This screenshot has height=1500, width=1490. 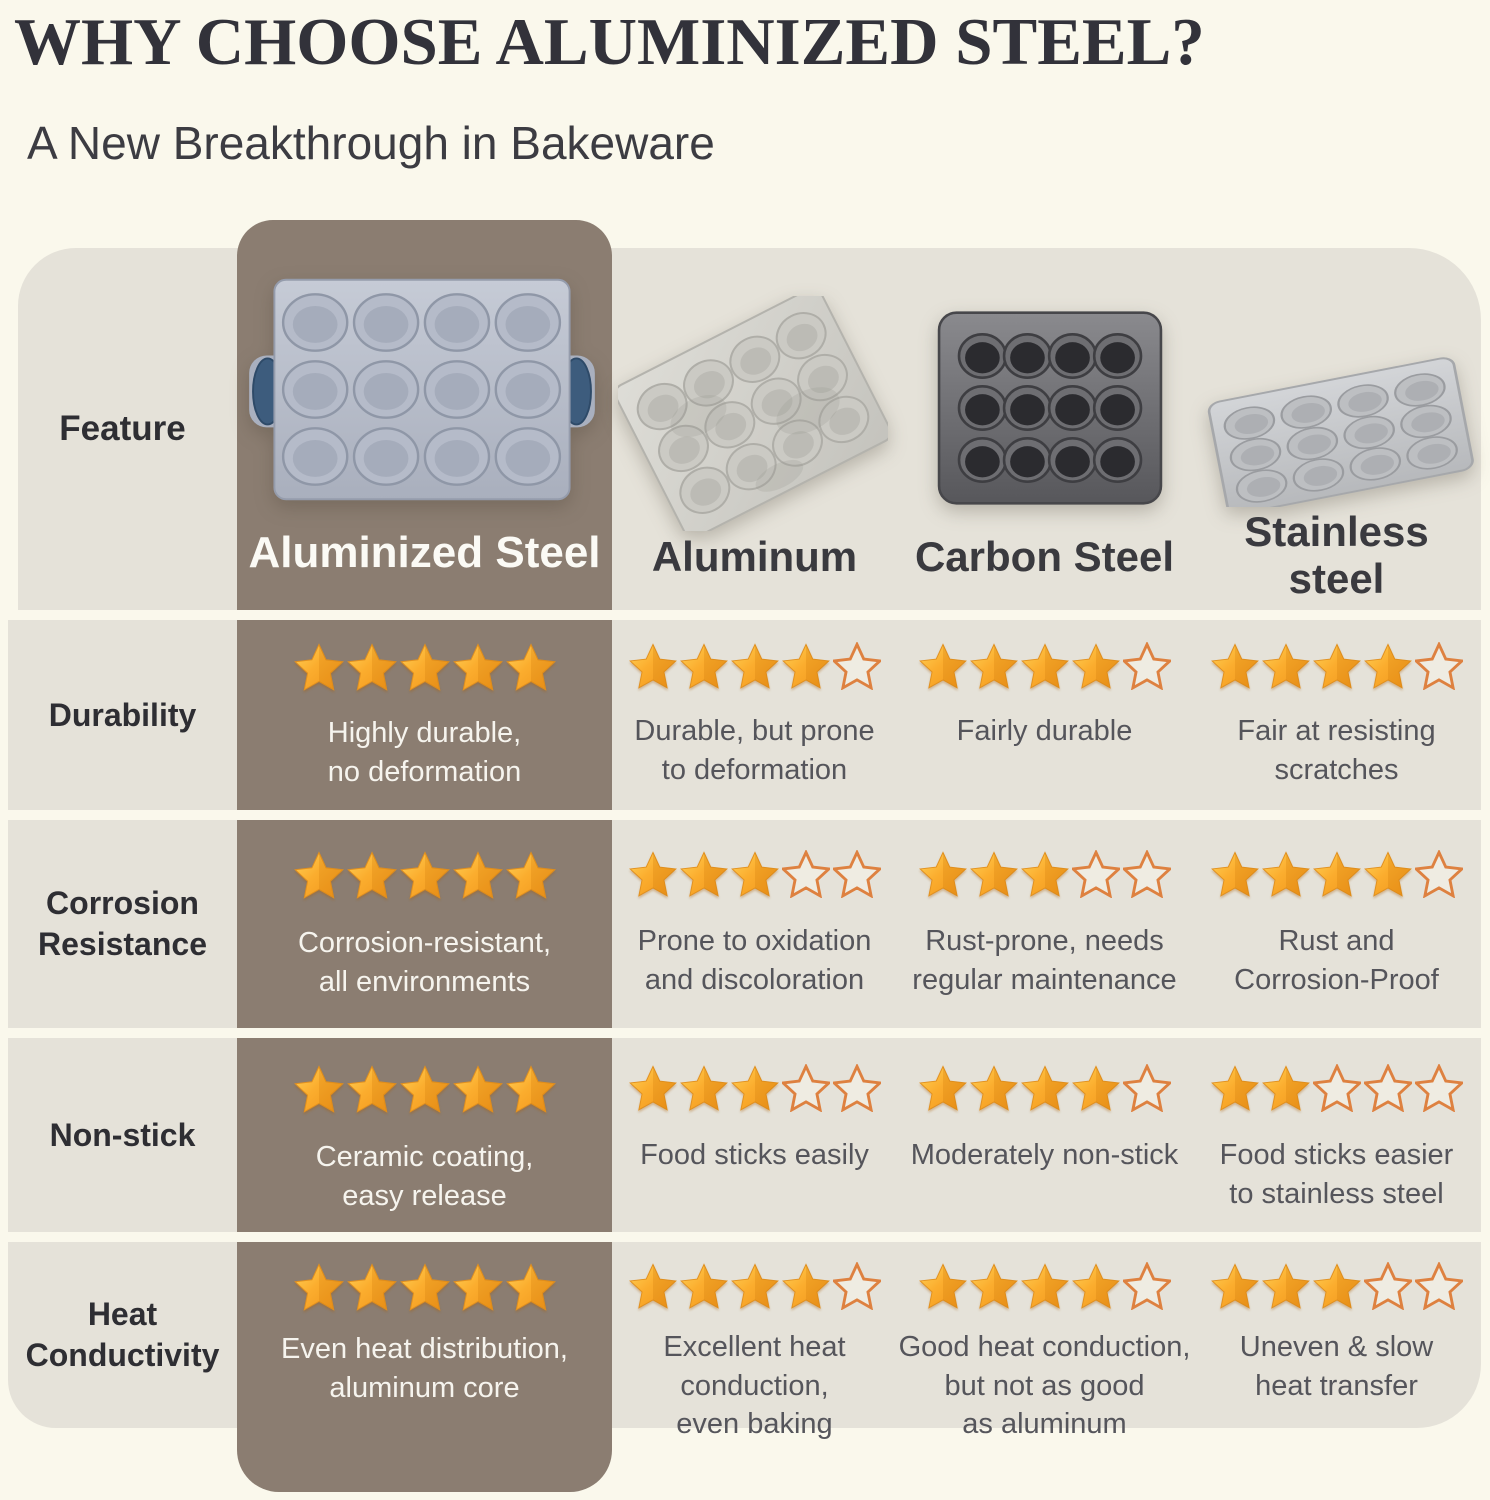 I want to click on cell-corrosion-stainless-steel: Rust and Corrosion-Proof, so click(x=1336, y=939).